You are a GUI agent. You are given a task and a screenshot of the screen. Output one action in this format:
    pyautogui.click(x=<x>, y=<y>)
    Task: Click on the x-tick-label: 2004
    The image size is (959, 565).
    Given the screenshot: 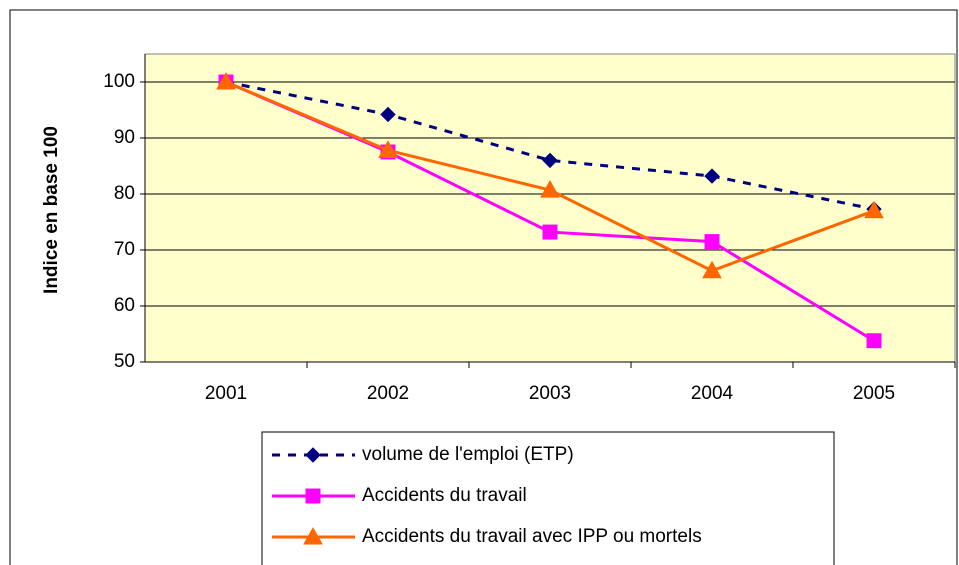 What is the action you would take?
    pyautogui.click(x=712, y=393)
    